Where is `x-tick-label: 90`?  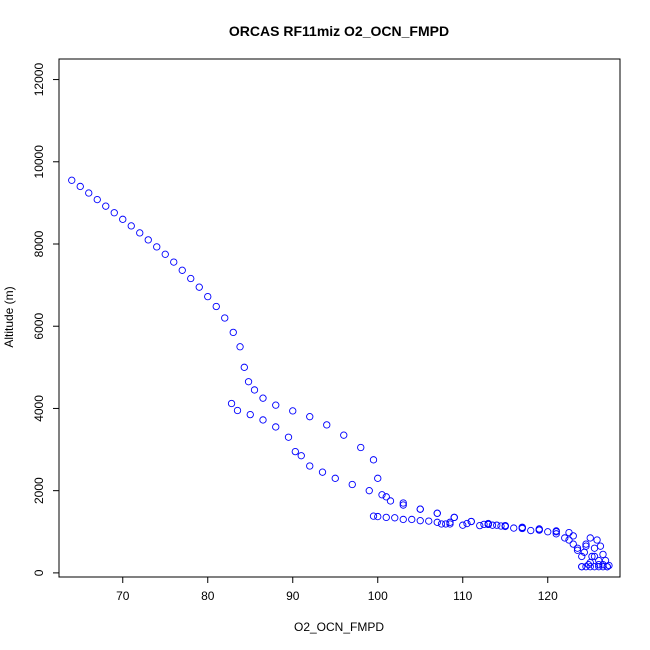 x-tick-label: 90 is located at coordinates (293, 596).